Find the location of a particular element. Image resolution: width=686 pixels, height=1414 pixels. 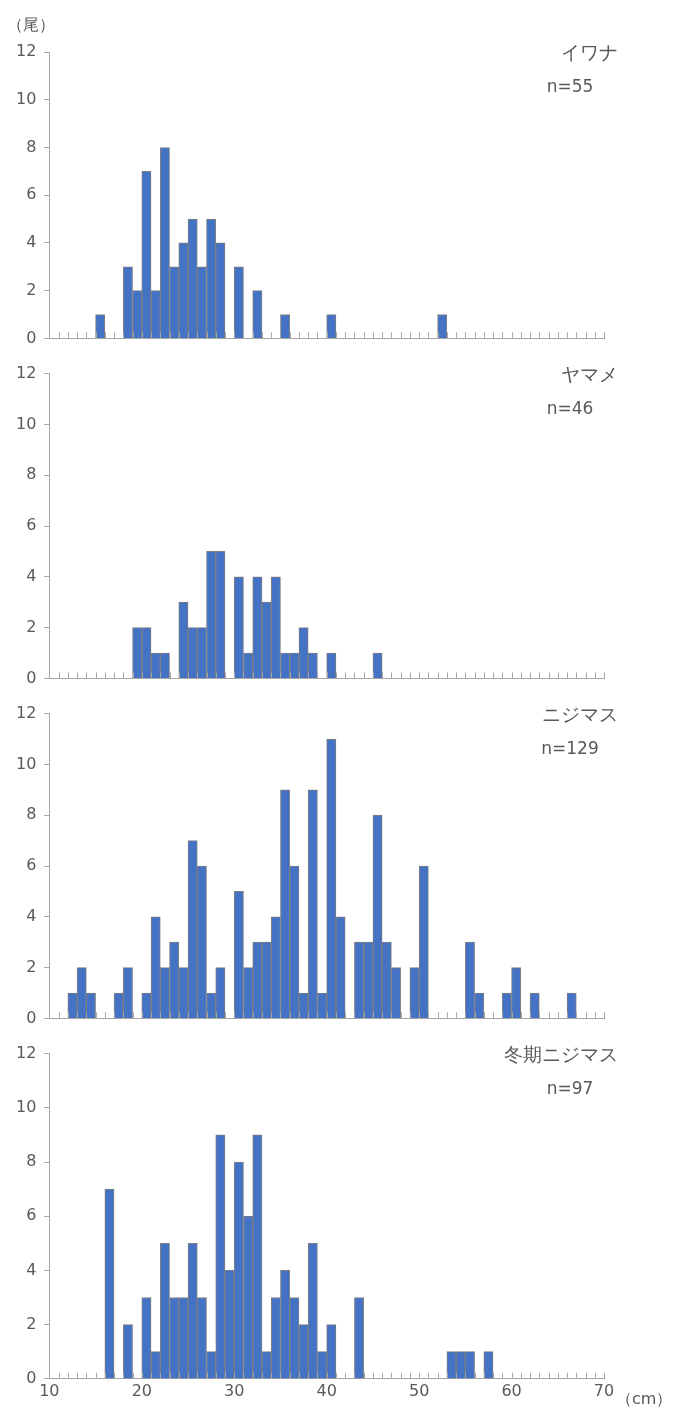

chart-title: 冬期ニジマス is located at coordinates (561, 1053).